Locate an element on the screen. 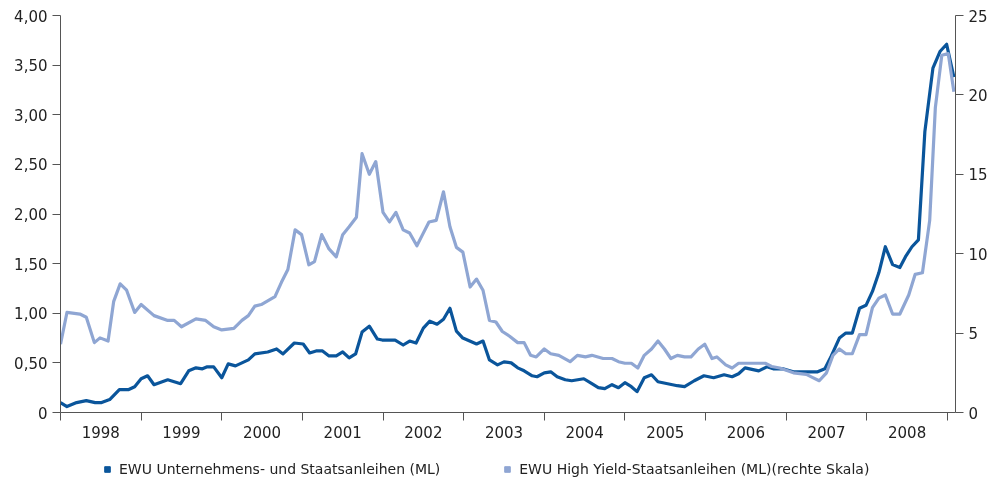  x-tick-label: 2002 is located at coordinates (423, 432).